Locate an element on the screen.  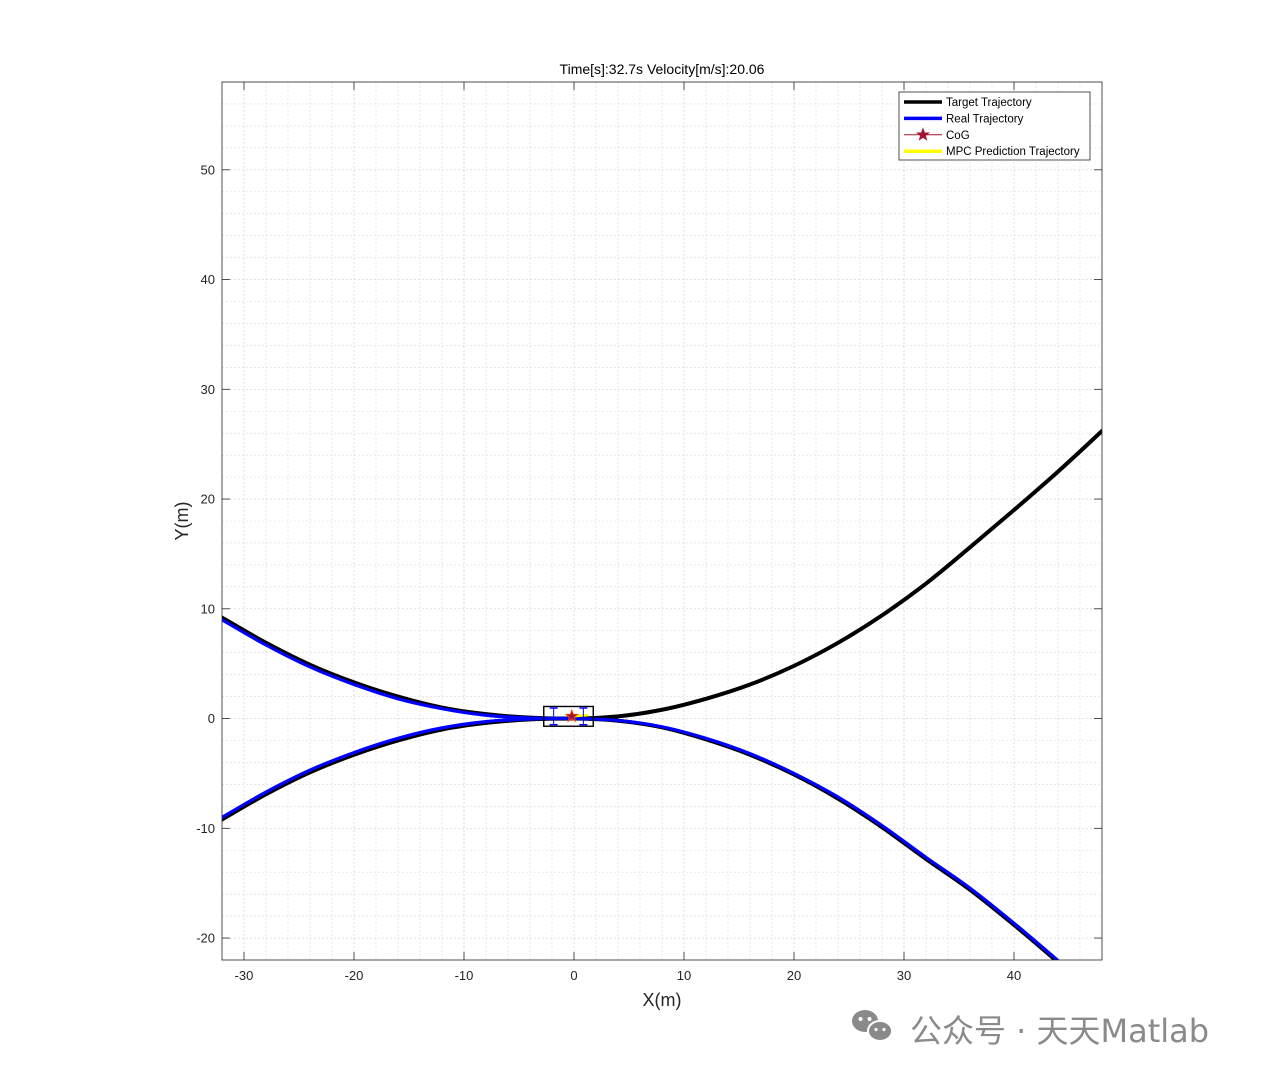
legend-marker-cog is located at coordinates (923, 134).